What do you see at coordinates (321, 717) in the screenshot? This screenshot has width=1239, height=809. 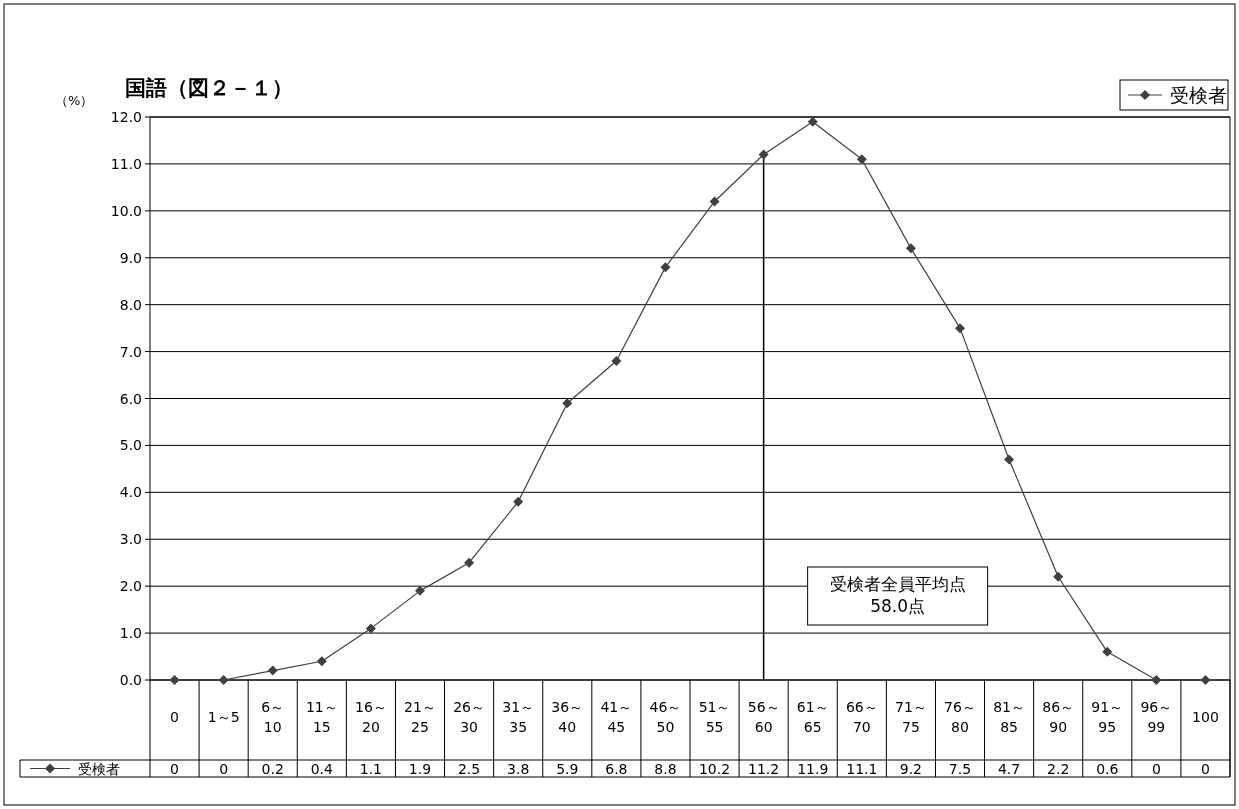 I see `x-tick-label: 11～15` at bounding box center [321, 717].